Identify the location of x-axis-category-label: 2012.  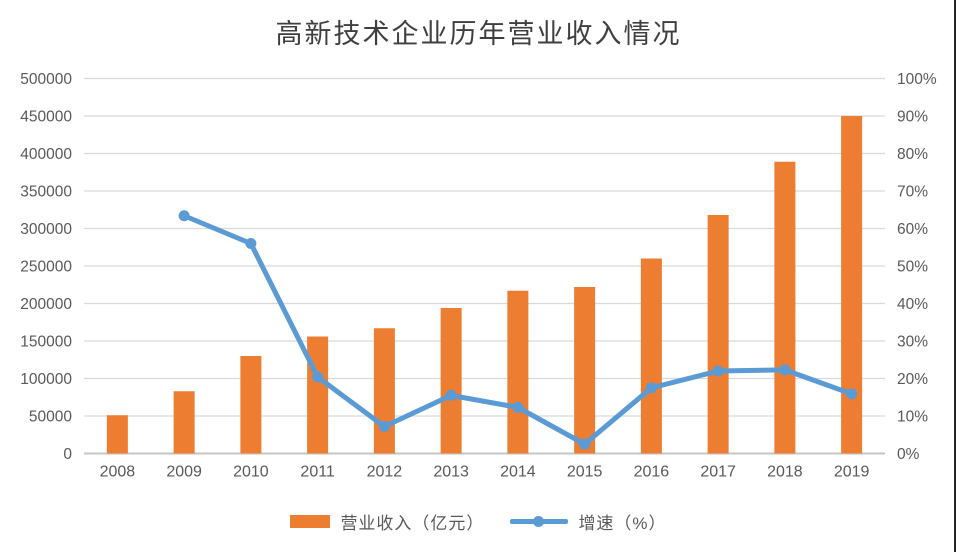
(385, 472).